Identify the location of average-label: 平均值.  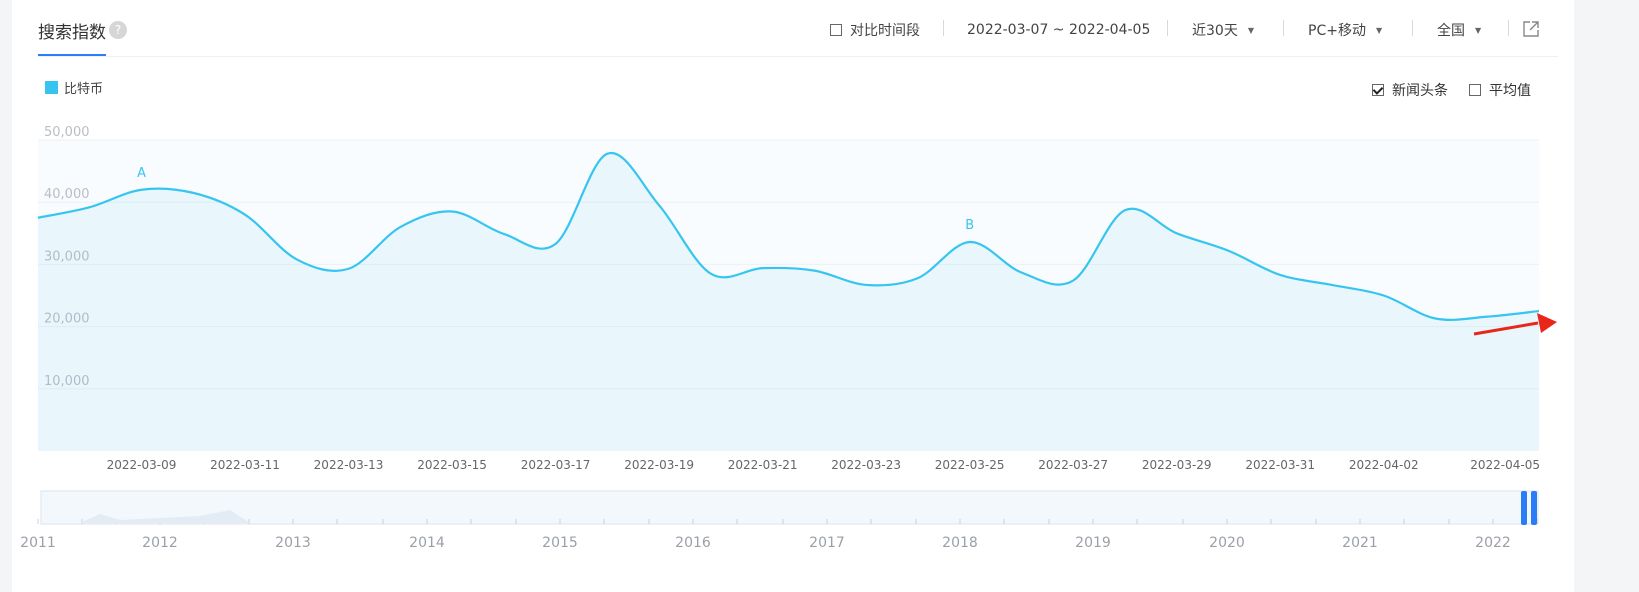
(1510, 91).